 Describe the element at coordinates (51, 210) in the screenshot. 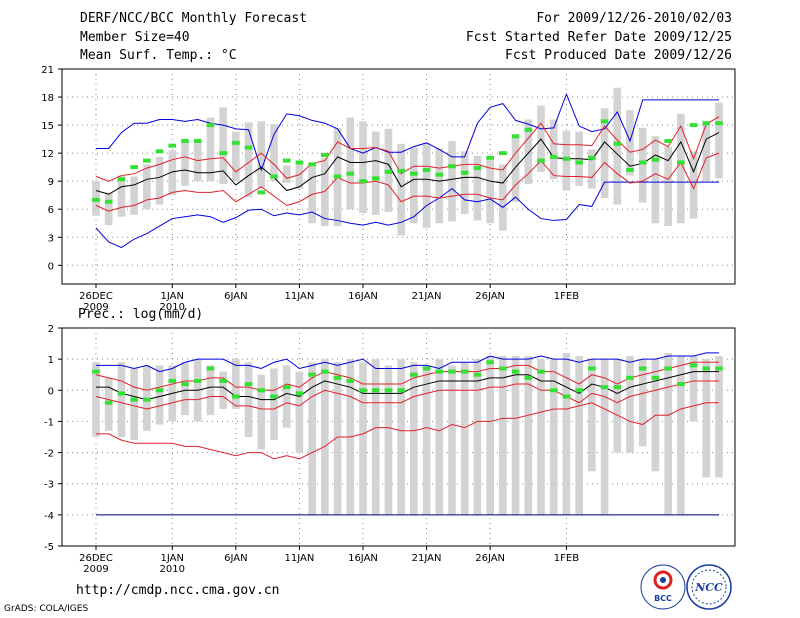

I see `ytick-label: 6` at that location.